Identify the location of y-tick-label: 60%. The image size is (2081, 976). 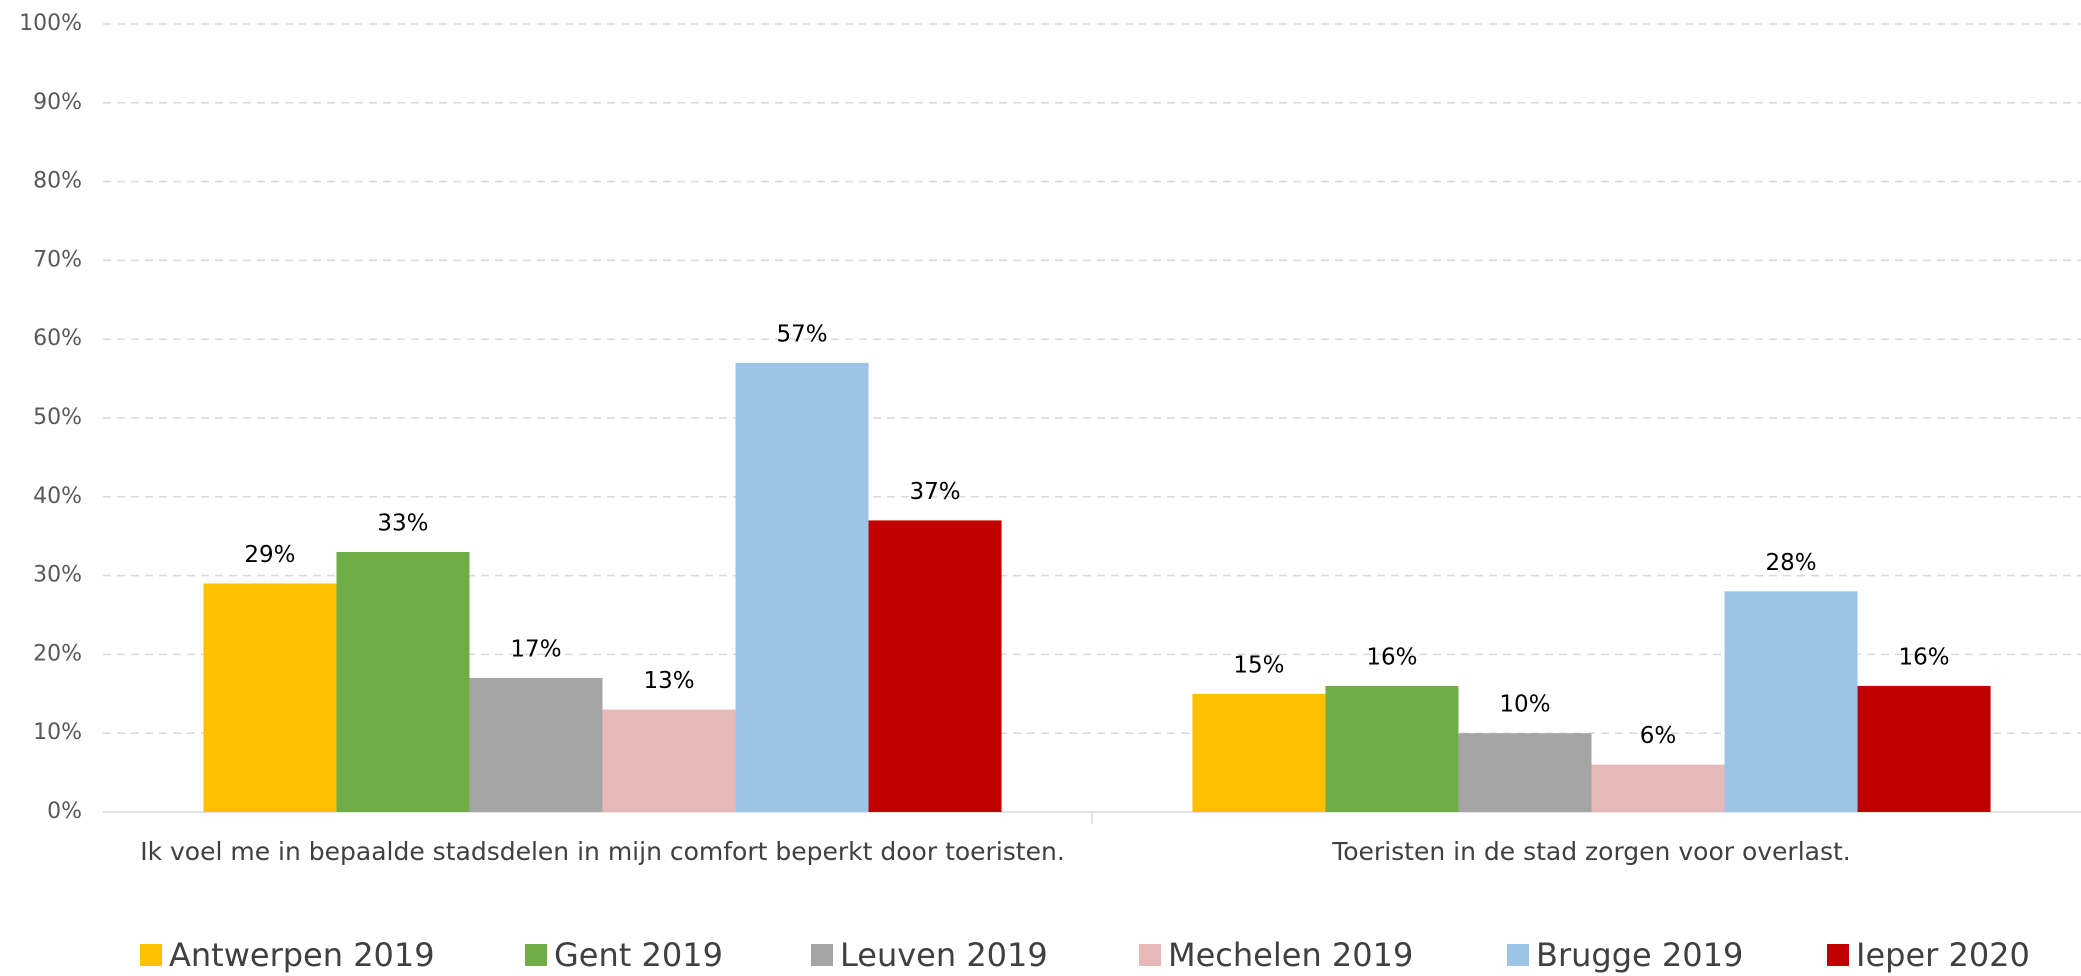
(57, 338).